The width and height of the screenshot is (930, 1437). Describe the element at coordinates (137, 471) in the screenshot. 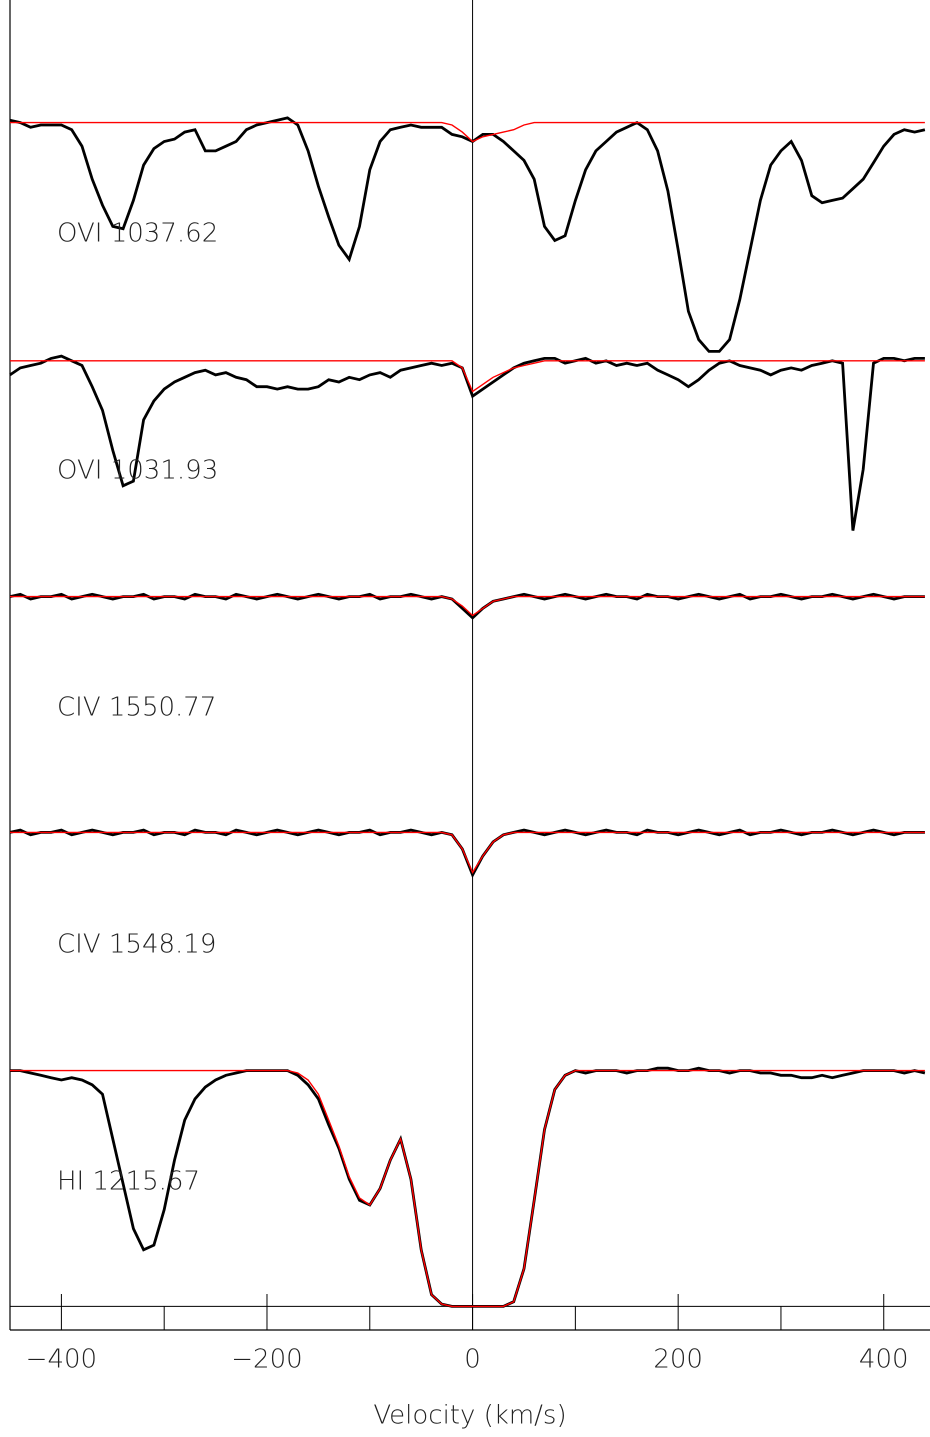

I see `panel-label: OVI 1031.93` at that location.